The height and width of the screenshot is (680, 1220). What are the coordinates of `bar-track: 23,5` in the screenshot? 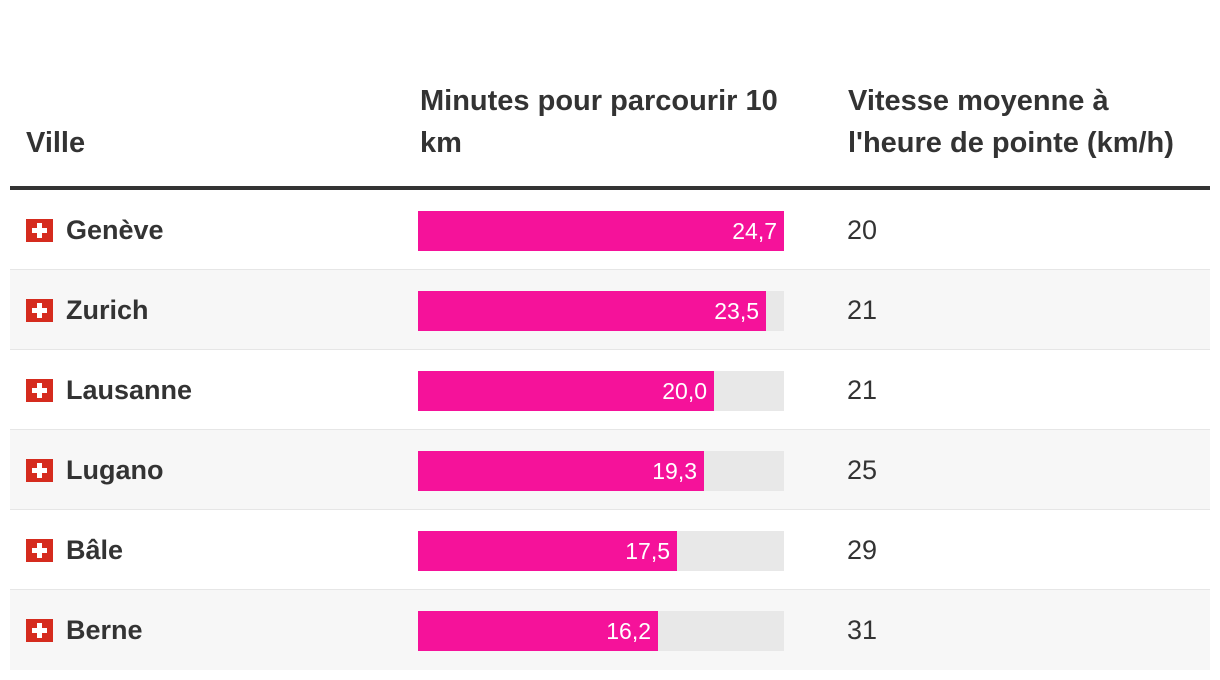 It's located at (601, 311).